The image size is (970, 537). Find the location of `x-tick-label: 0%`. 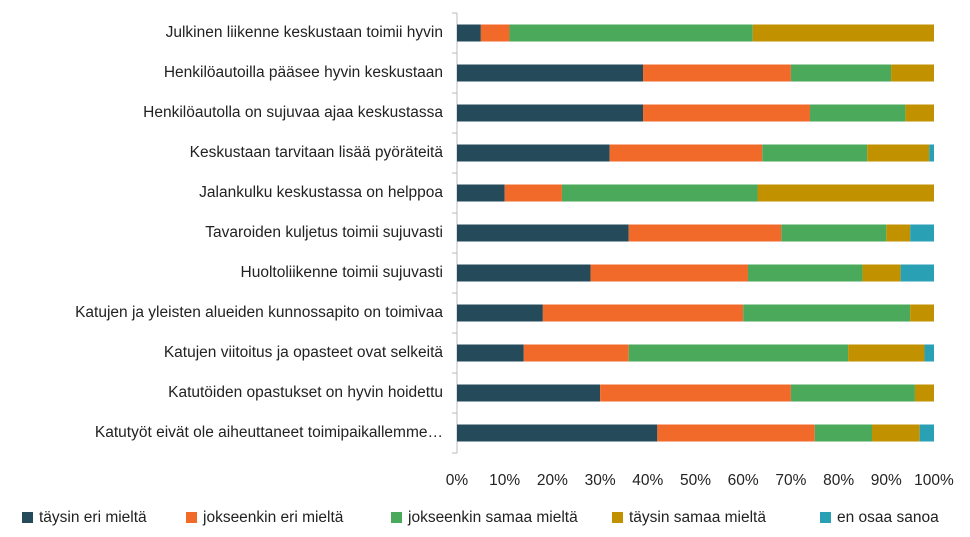

x-tick-label: 0% is located at coordinates (457, 480).